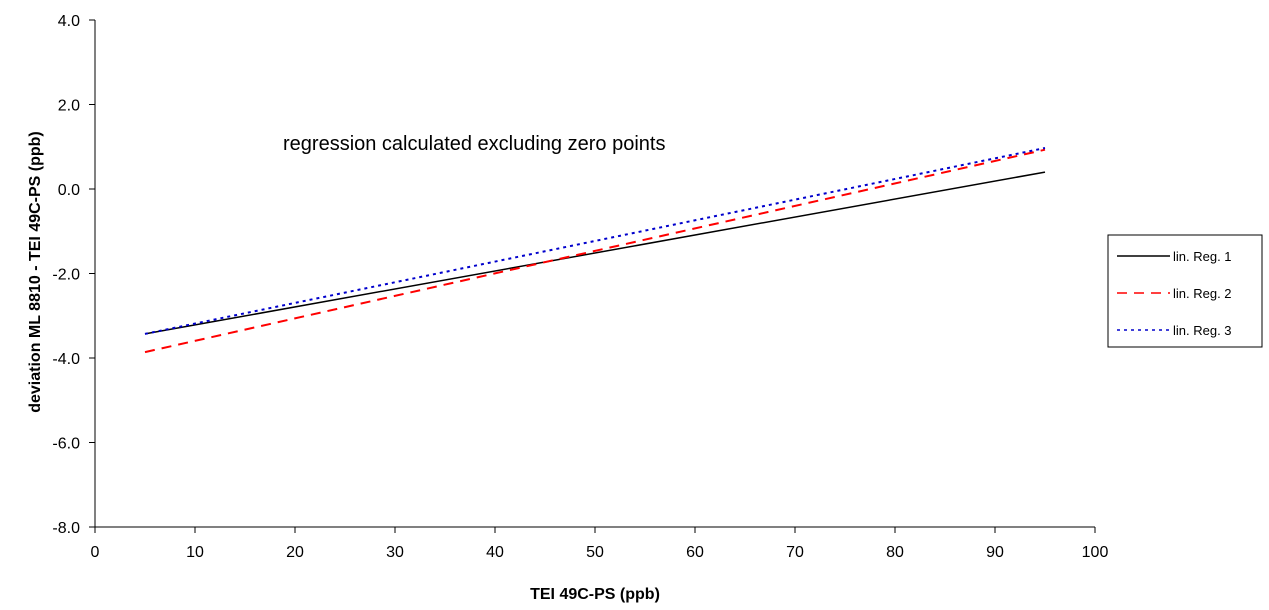 The width and height of the screenshot is (1269, 610). I want to click on legend-label-3: lin. Reg. 3, so click(1202, 330).